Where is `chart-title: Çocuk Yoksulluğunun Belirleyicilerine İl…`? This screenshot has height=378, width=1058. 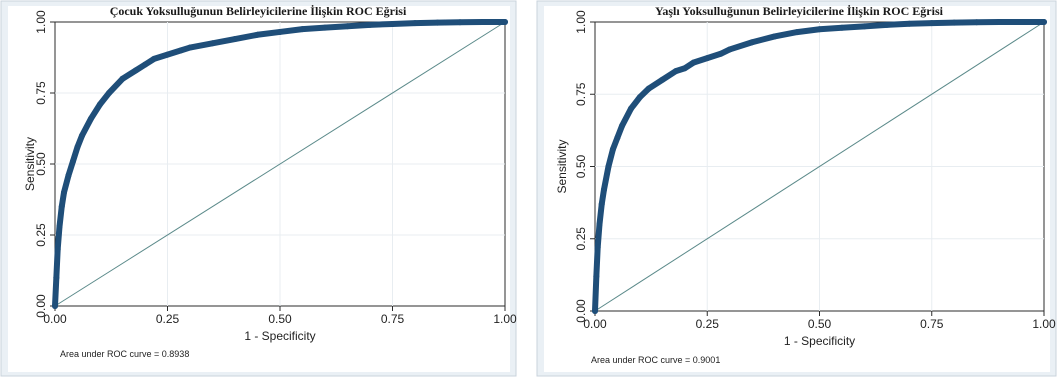 chart-title: Çocuk Yoksulluğunun Belirleyicilerine İl… is located at coordinates (258, 11).